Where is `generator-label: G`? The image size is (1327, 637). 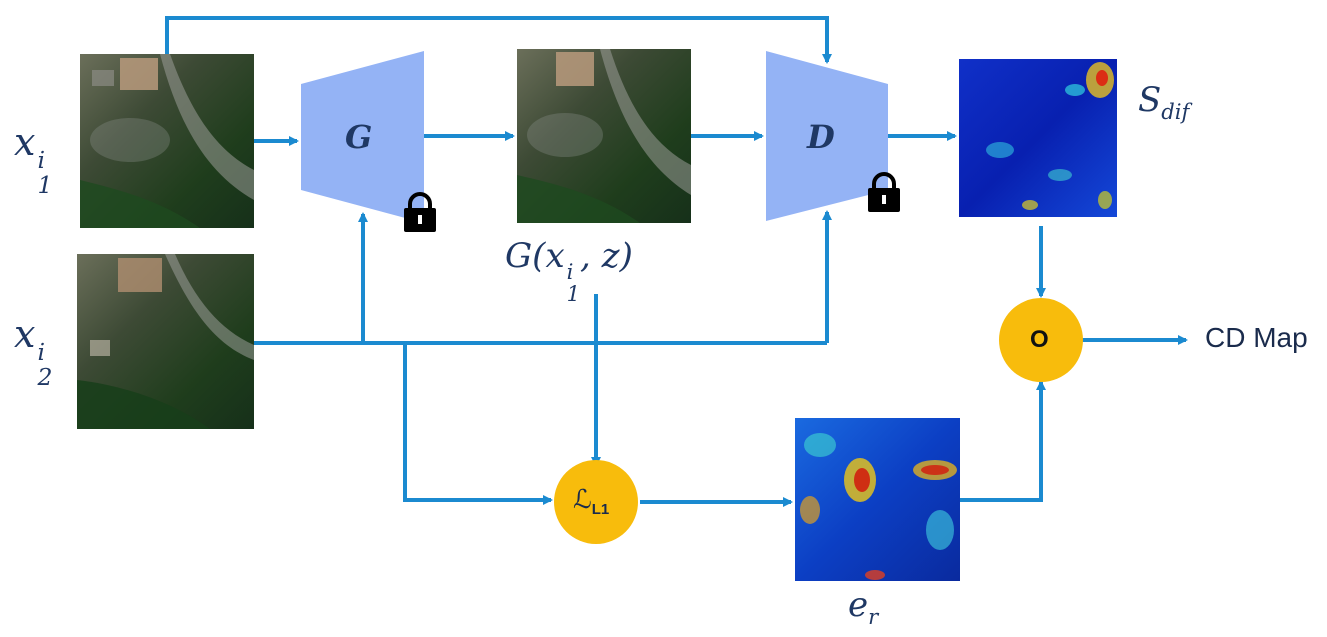
generator-label: G is located at coordinates (359, 137).